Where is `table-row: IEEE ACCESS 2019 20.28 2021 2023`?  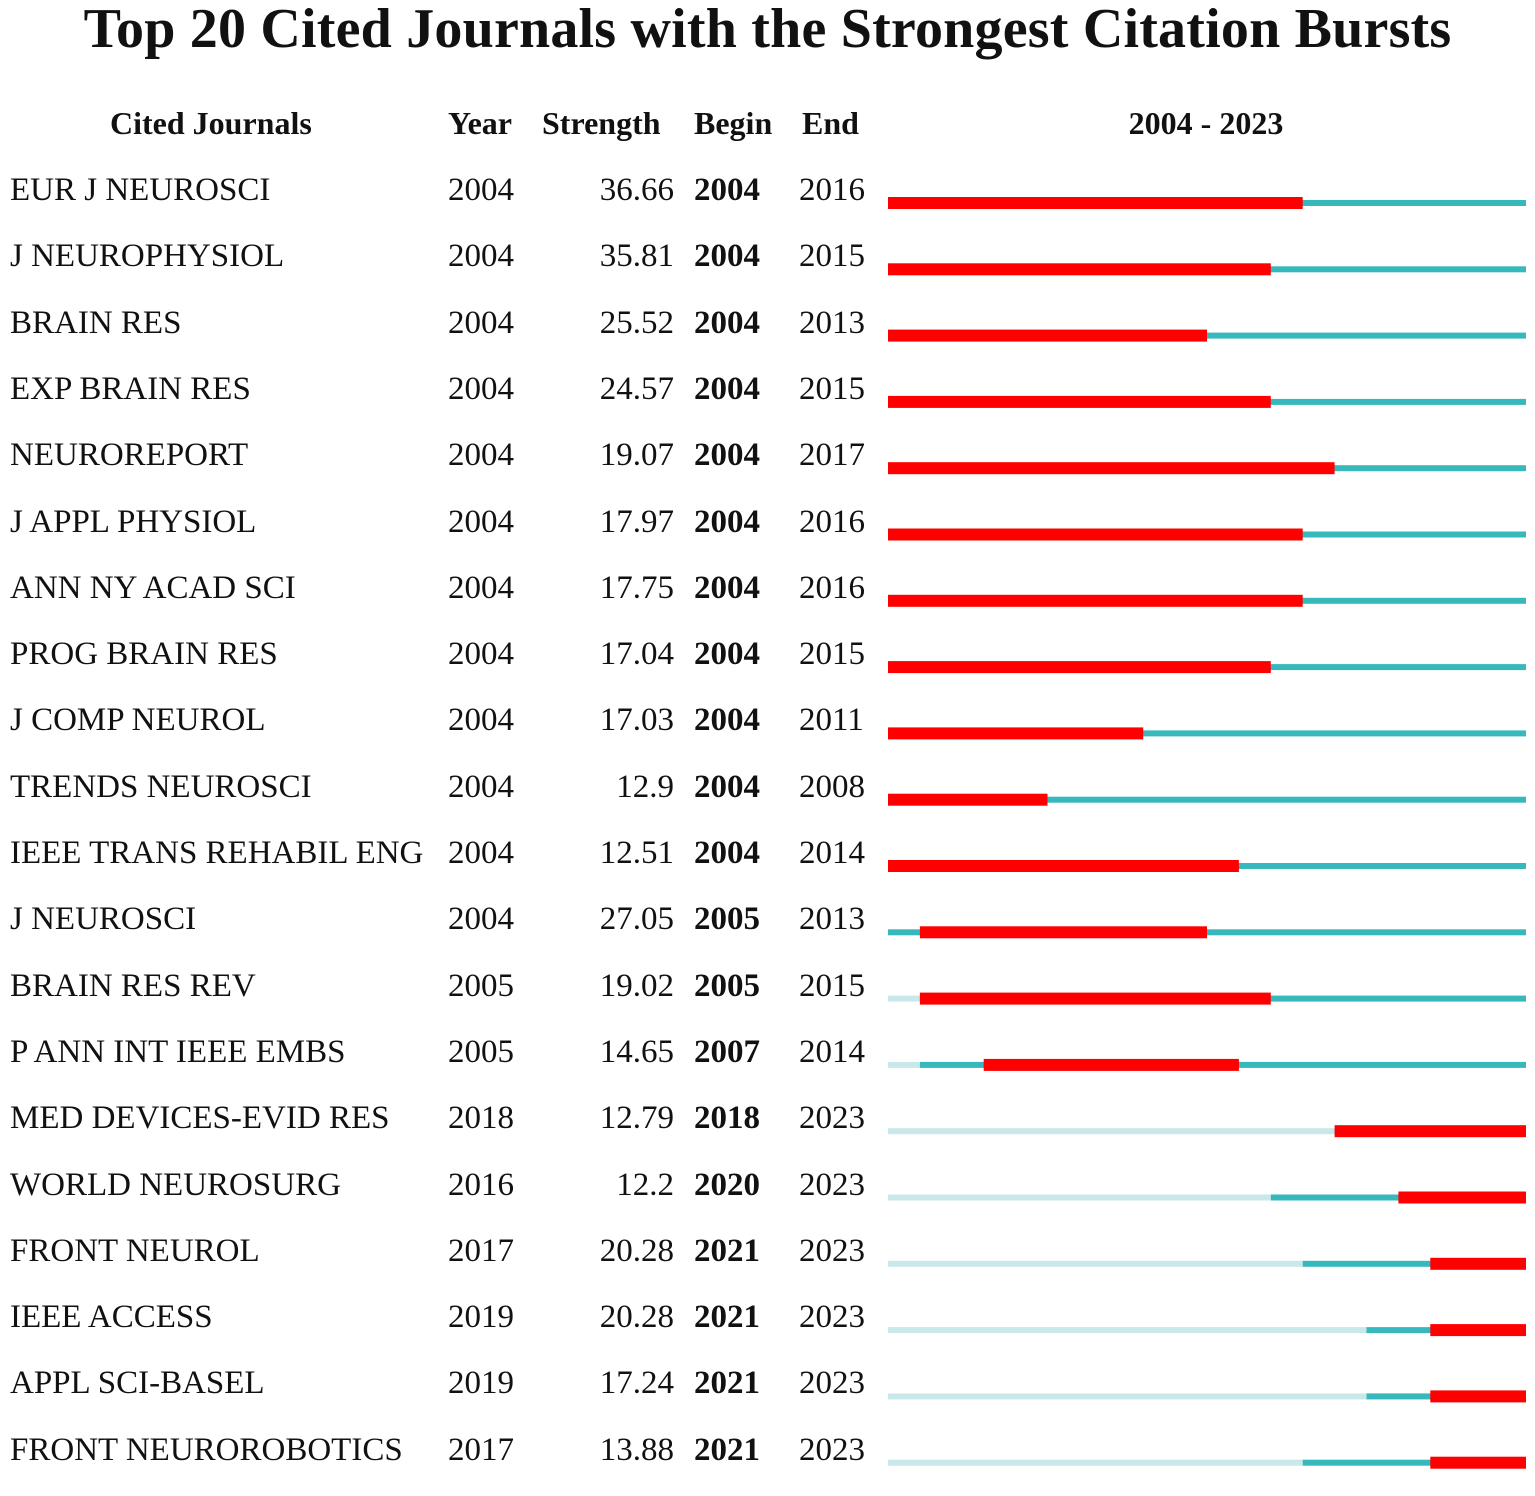 table-row: IEEE ACCESS 2019 20.28 2021 2023 is located at coordinates (767, 1330).